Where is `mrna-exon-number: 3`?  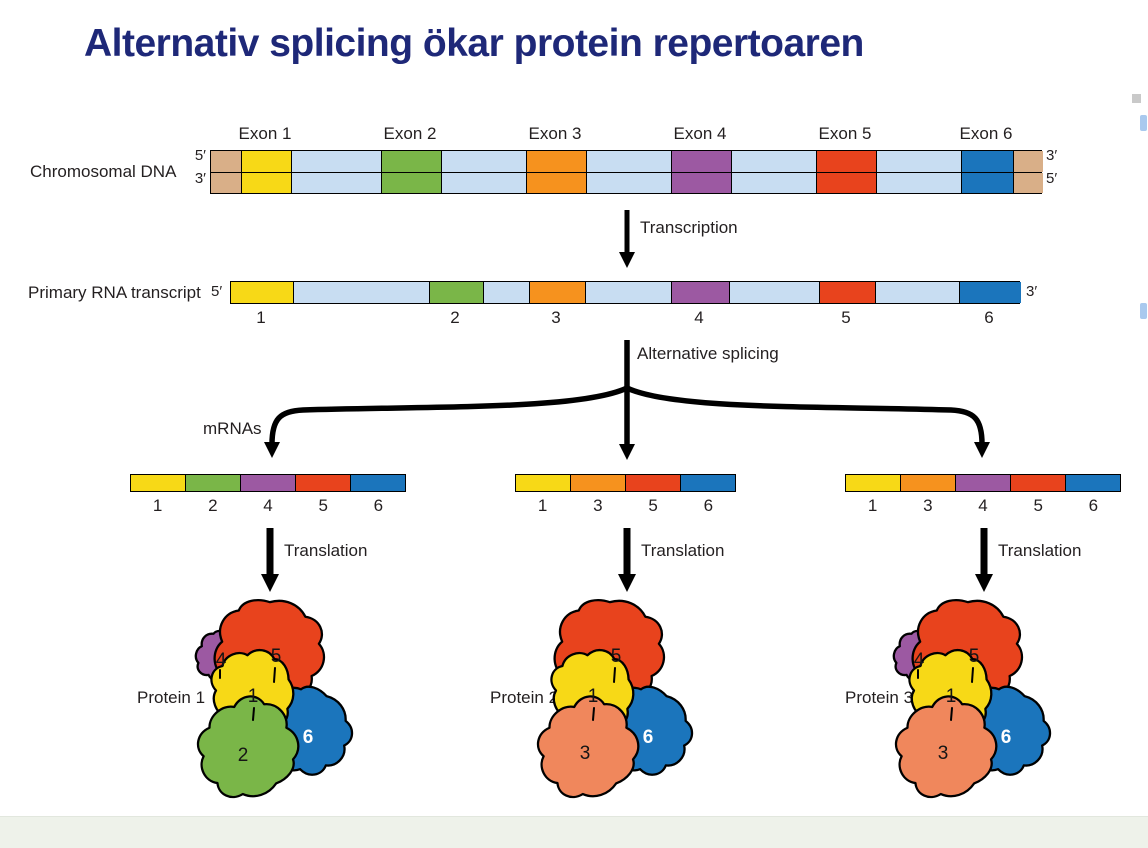 mrna-exon-number: 3 is located at coordinates (598, 505).